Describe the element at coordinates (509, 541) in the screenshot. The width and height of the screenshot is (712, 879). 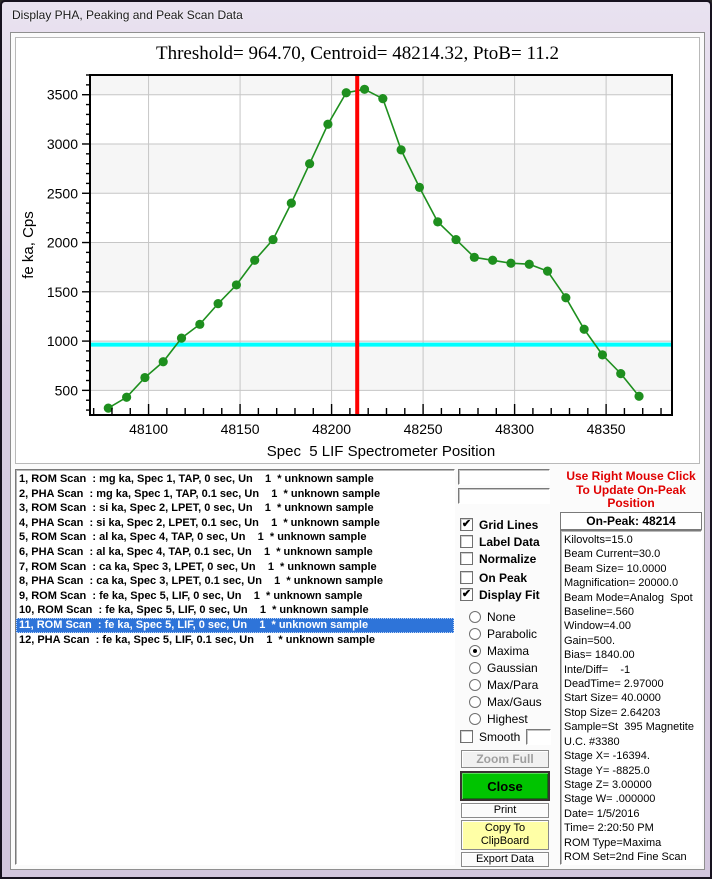
I see `checkbox-label: Label Data` at that location.